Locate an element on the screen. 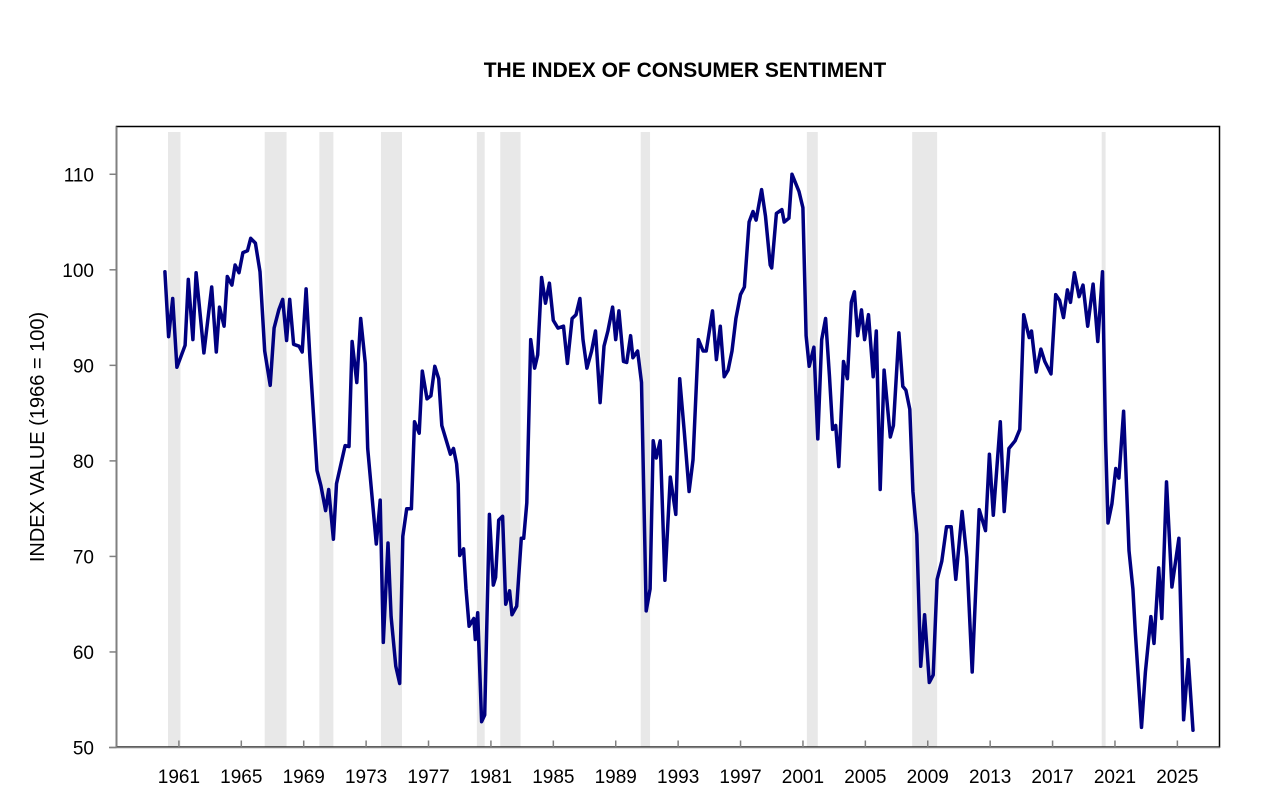  x-tick-label: 1977 is located at coordinates (428, 777).